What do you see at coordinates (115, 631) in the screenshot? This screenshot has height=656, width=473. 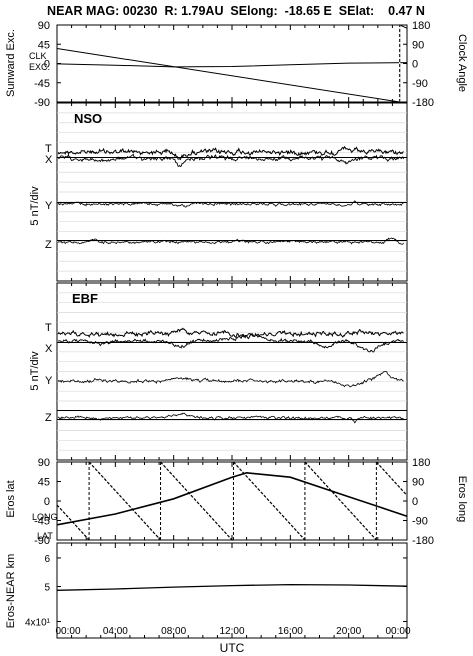 I see `x-tick-label: 04:00` at bounding box center [115, 631].